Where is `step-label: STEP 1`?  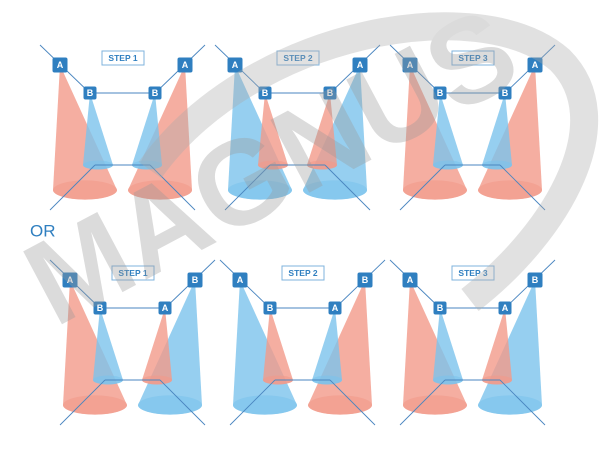 step-label: STEP 1 is located at coordinates (122, 58).